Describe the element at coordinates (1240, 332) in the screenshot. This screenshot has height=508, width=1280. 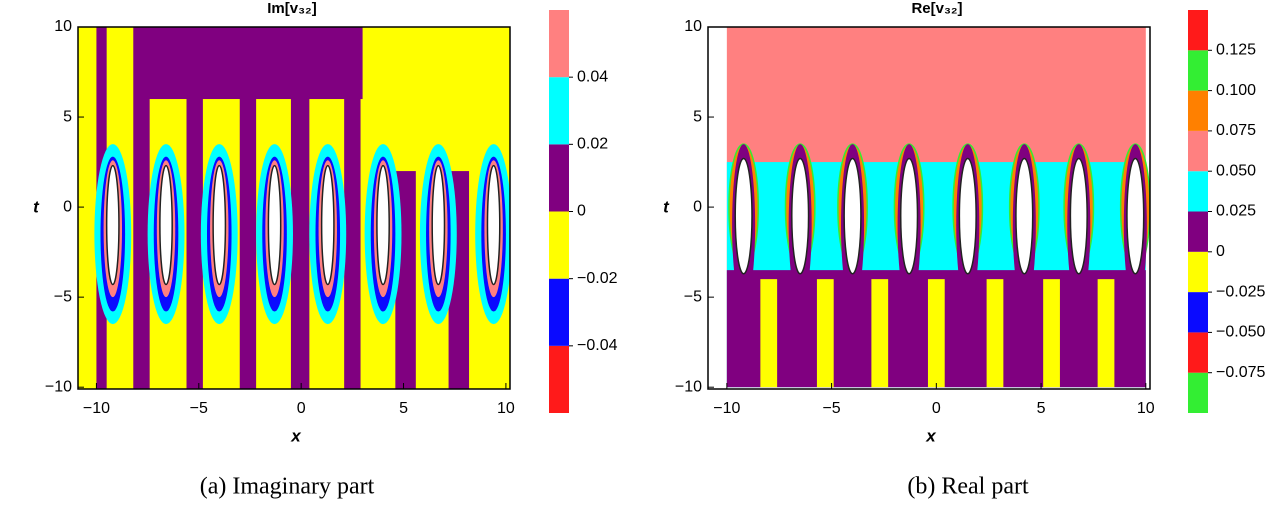
I see `colorbar-tick-label: −0.050` at that location.